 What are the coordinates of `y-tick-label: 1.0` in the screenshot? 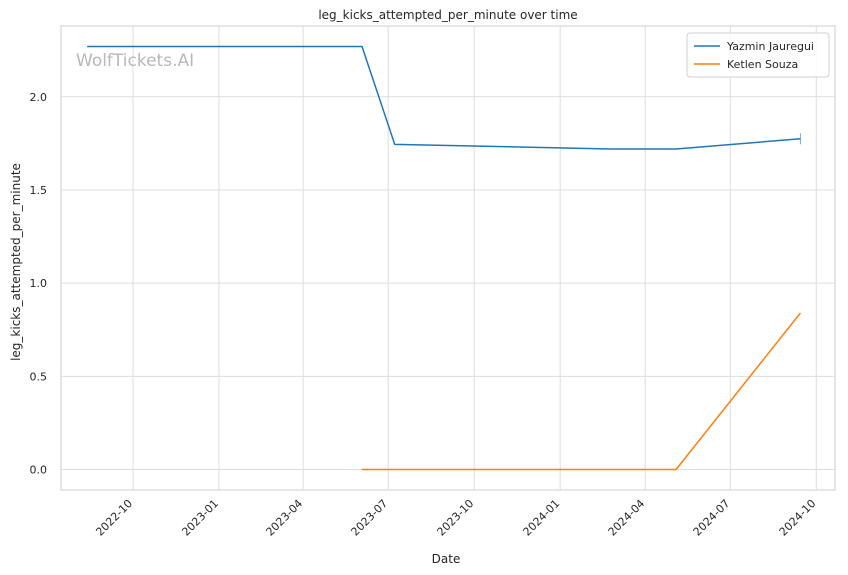 It's located at (39, 283).